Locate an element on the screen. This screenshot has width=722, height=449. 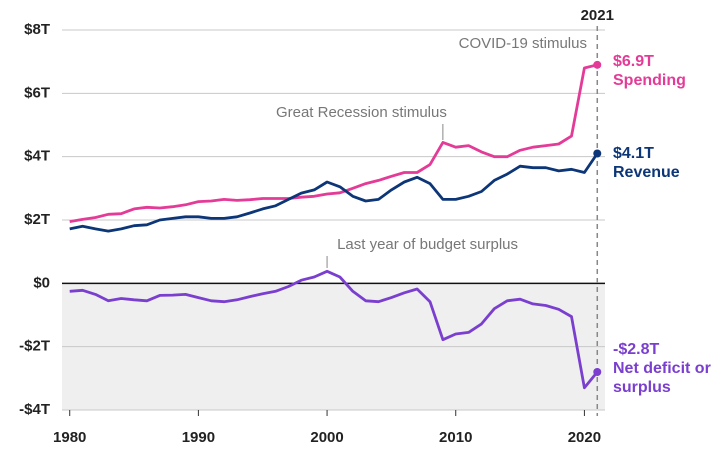
value-label: $6.9T is located at coordinates (633, 61).